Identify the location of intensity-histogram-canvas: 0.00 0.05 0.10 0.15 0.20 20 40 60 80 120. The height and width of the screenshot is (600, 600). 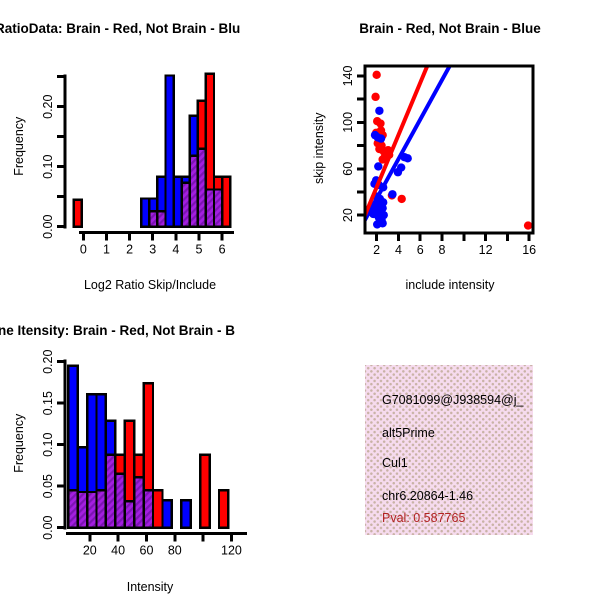
(144, 454).